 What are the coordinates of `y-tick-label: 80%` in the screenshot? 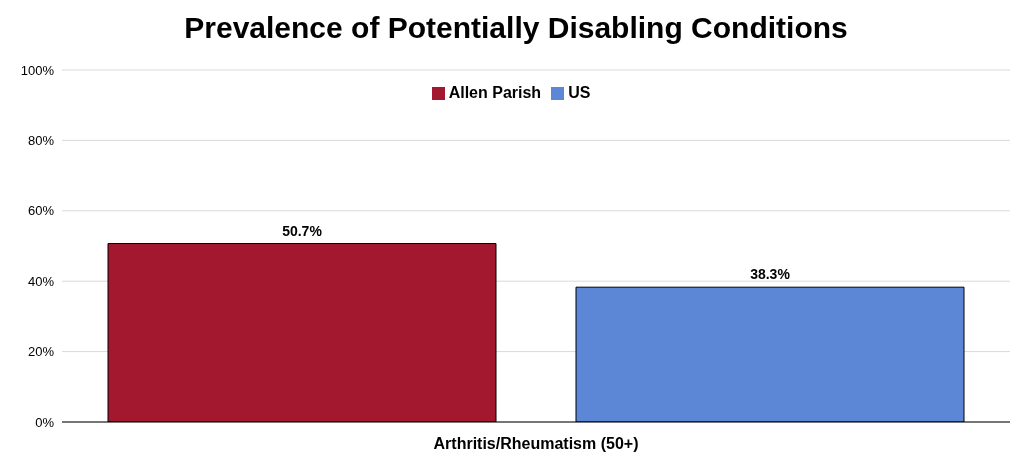 It's located at (41, 141).